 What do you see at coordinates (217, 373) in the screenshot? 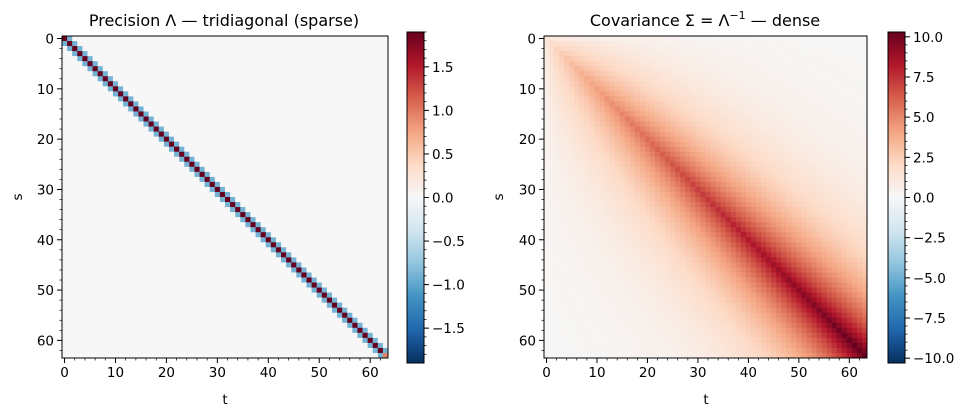
I see `x-tick-label: 30` at bounding box center [217, 373].